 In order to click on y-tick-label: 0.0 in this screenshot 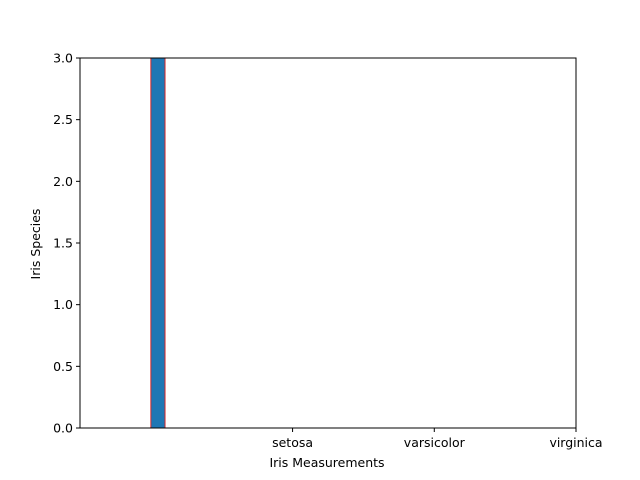, I will do `click(63, 428)`.